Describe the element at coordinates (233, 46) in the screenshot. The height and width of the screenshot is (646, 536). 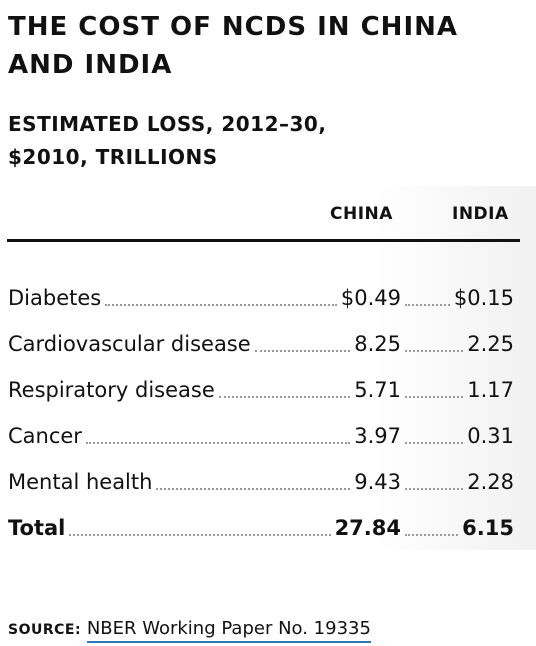
I see `chart-title: The cost of NCDs in China and India` at that location.